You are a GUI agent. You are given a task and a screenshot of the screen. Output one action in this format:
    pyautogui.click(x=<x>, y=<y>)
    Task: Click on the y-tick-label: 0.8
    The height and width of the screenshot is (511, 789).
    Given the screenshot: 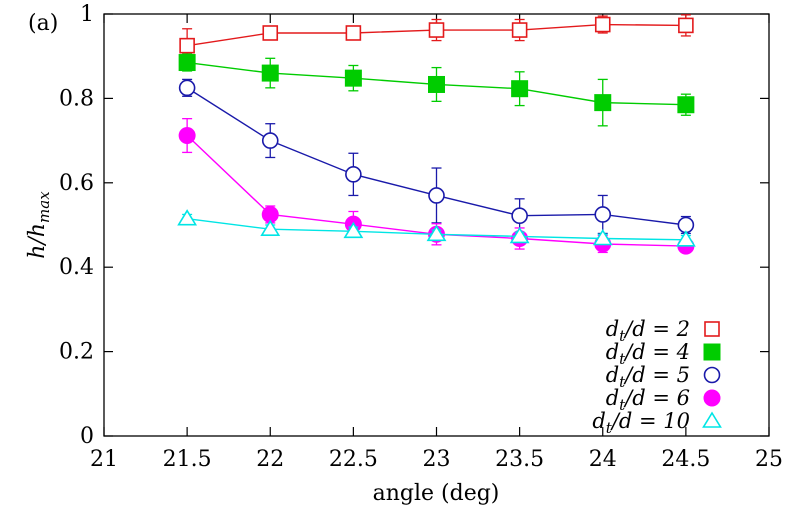 What is the action you would take?
    pyautogui.click(x=76, y=98)
    